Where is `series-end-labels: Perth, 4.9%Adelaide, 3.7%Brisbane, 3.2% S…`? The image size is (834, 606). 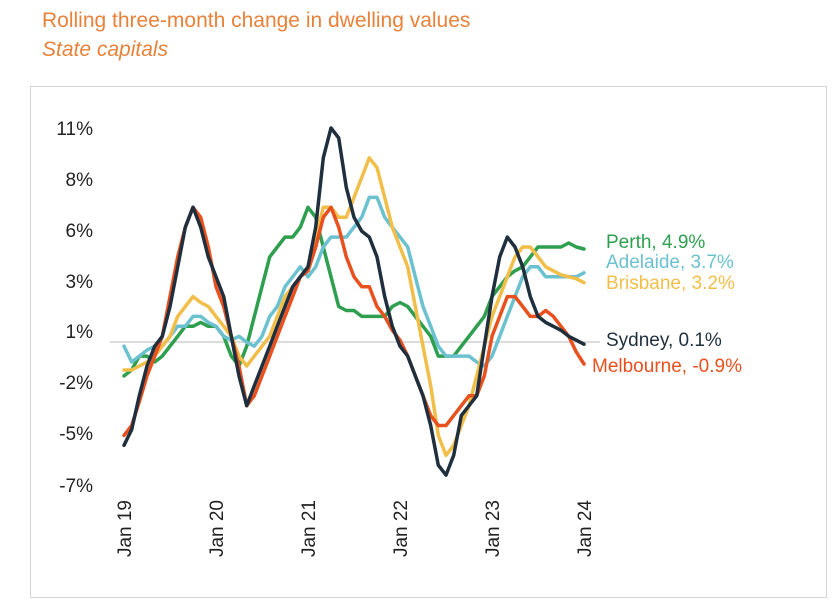
series-end-labels: Perth, 4.9%Adelaide, 3.7%Brisbane, 3.2% S… is located at coordinates (667, 304).